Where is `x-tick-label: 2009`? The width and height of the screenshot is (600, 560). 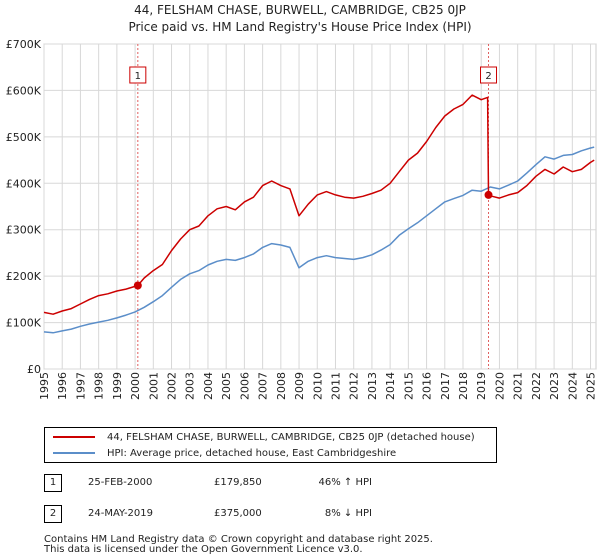
x-tick-label: 2009 is located at coordinates (299, 386).